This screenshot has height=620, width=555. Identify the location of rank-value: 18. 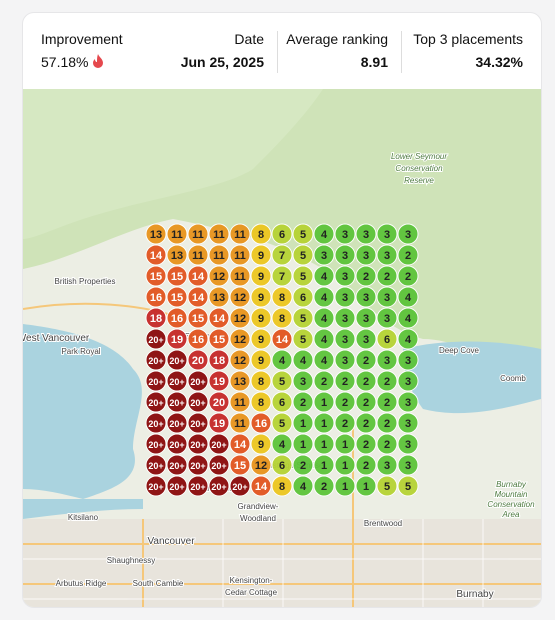
(219, 361).